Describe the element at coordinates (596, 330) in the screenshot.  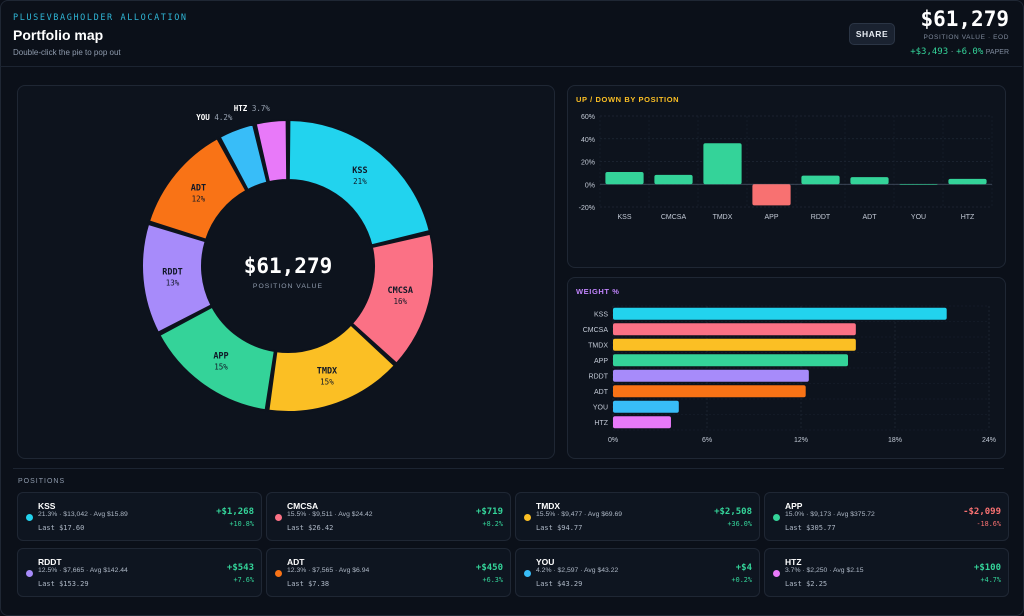
I see `weight-ytick: CMCSA` at that location.